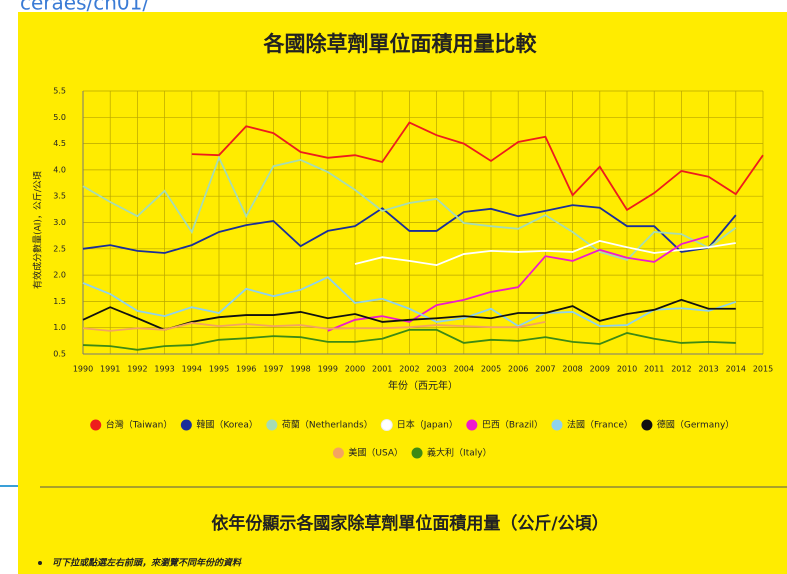 This screenshot has height=574, width=787. I want to click on y-tick-label: 1.0, so click(59, 327).